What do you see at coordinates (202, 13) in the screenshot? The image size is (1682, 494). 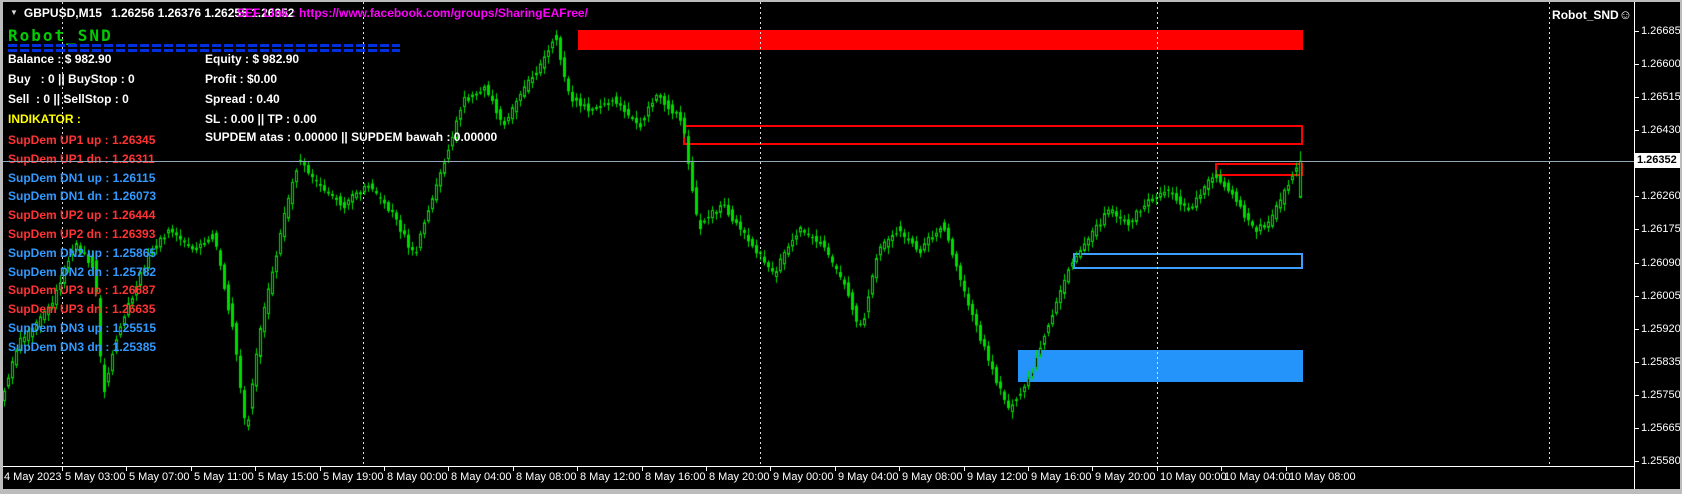 I see `ohlc-values: 1.26256 1.26376 1.26255 1.26352` at bounding box center [202, 13].